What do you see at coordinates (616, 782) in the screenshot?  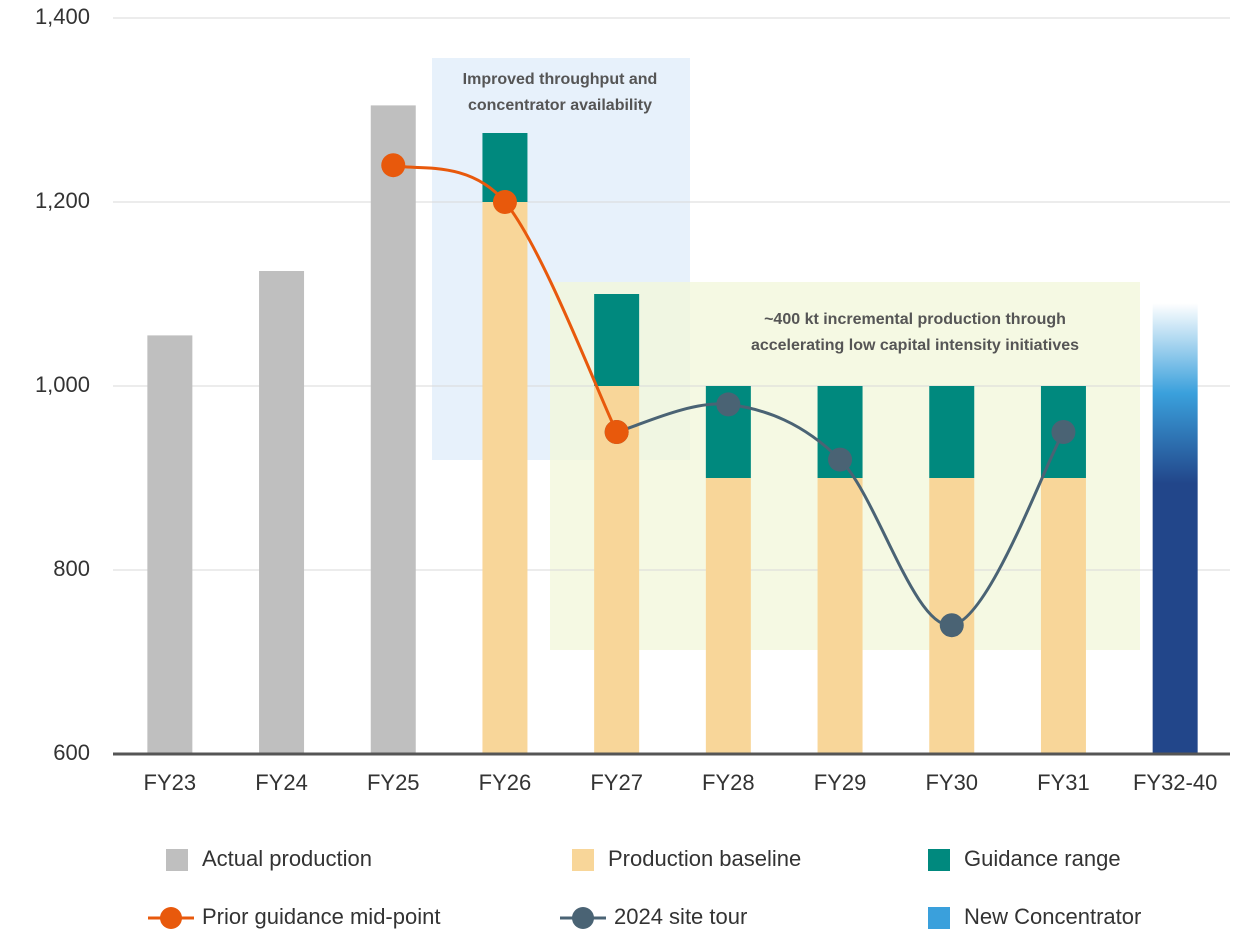 I see `x-tick-label: FY27` at bounding box center [616, 782].